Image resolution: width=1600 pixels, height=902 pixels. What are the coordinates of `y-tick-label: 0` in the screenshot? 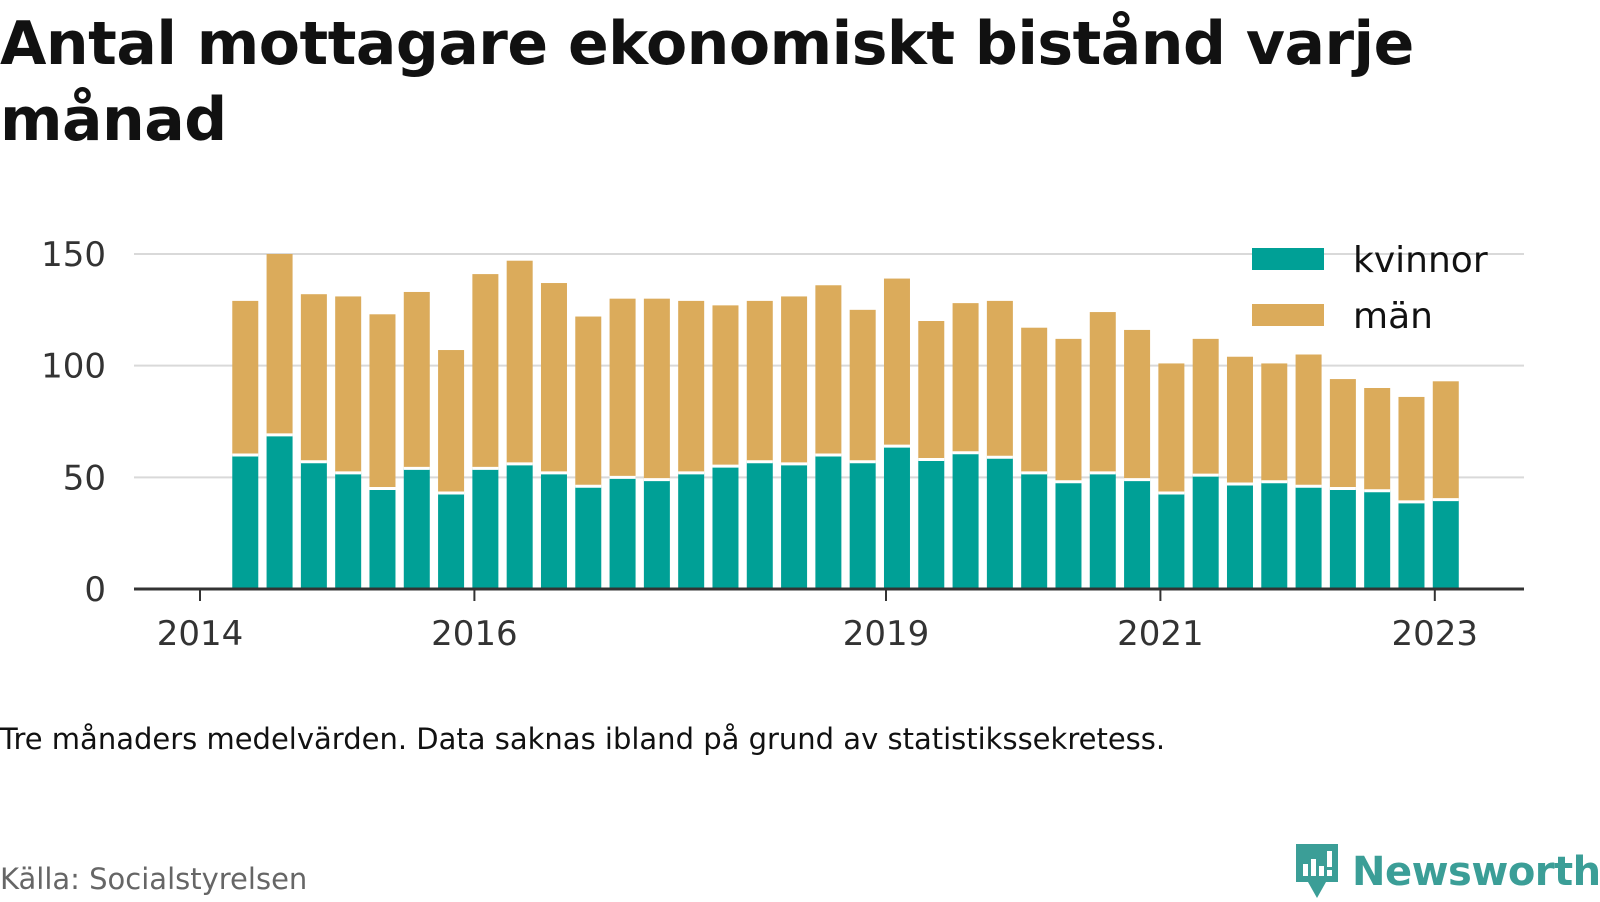 It's located at (95, 590).